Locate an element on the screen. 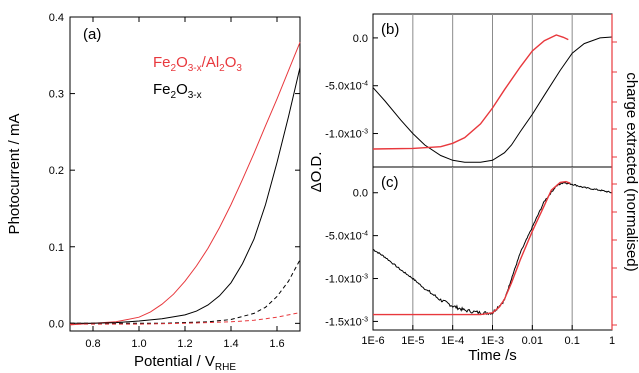 This screenshot has width=639, height=373. panel-c-label: (c) is located at coordinates (390, 182).